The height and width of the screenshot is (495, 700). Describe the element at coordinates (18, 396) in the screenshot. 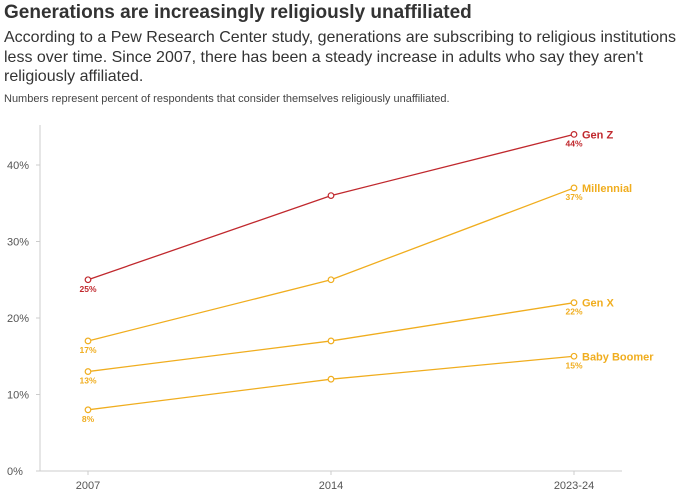

I see `y-tick-label: 10%` at that location.